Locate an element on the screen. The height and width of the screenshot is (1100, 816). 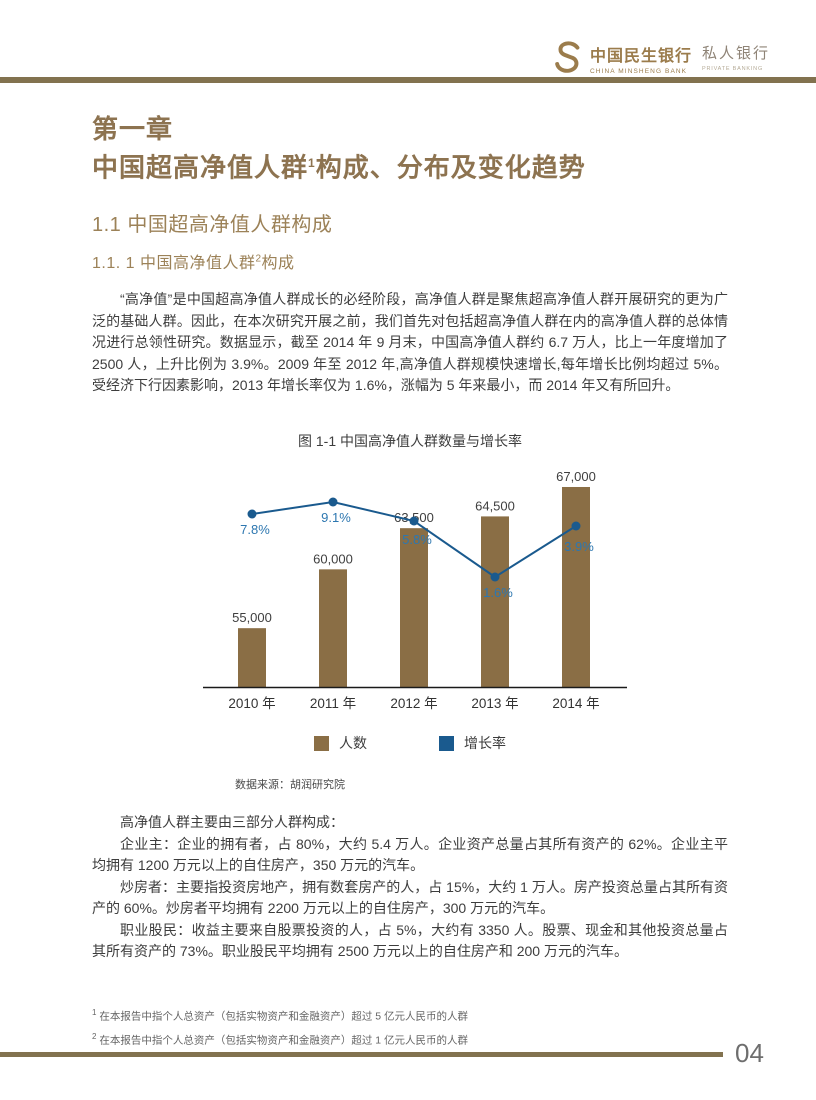
footnote-marker: 2 is located at coordinates (94, 1036).